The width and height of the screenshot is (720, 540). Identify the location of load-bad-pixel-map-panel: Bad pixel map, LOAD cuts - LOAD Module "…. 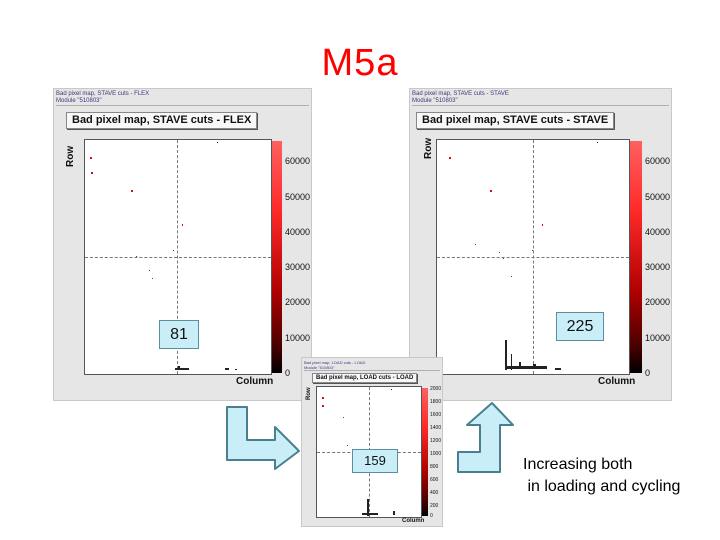
(372, 442).